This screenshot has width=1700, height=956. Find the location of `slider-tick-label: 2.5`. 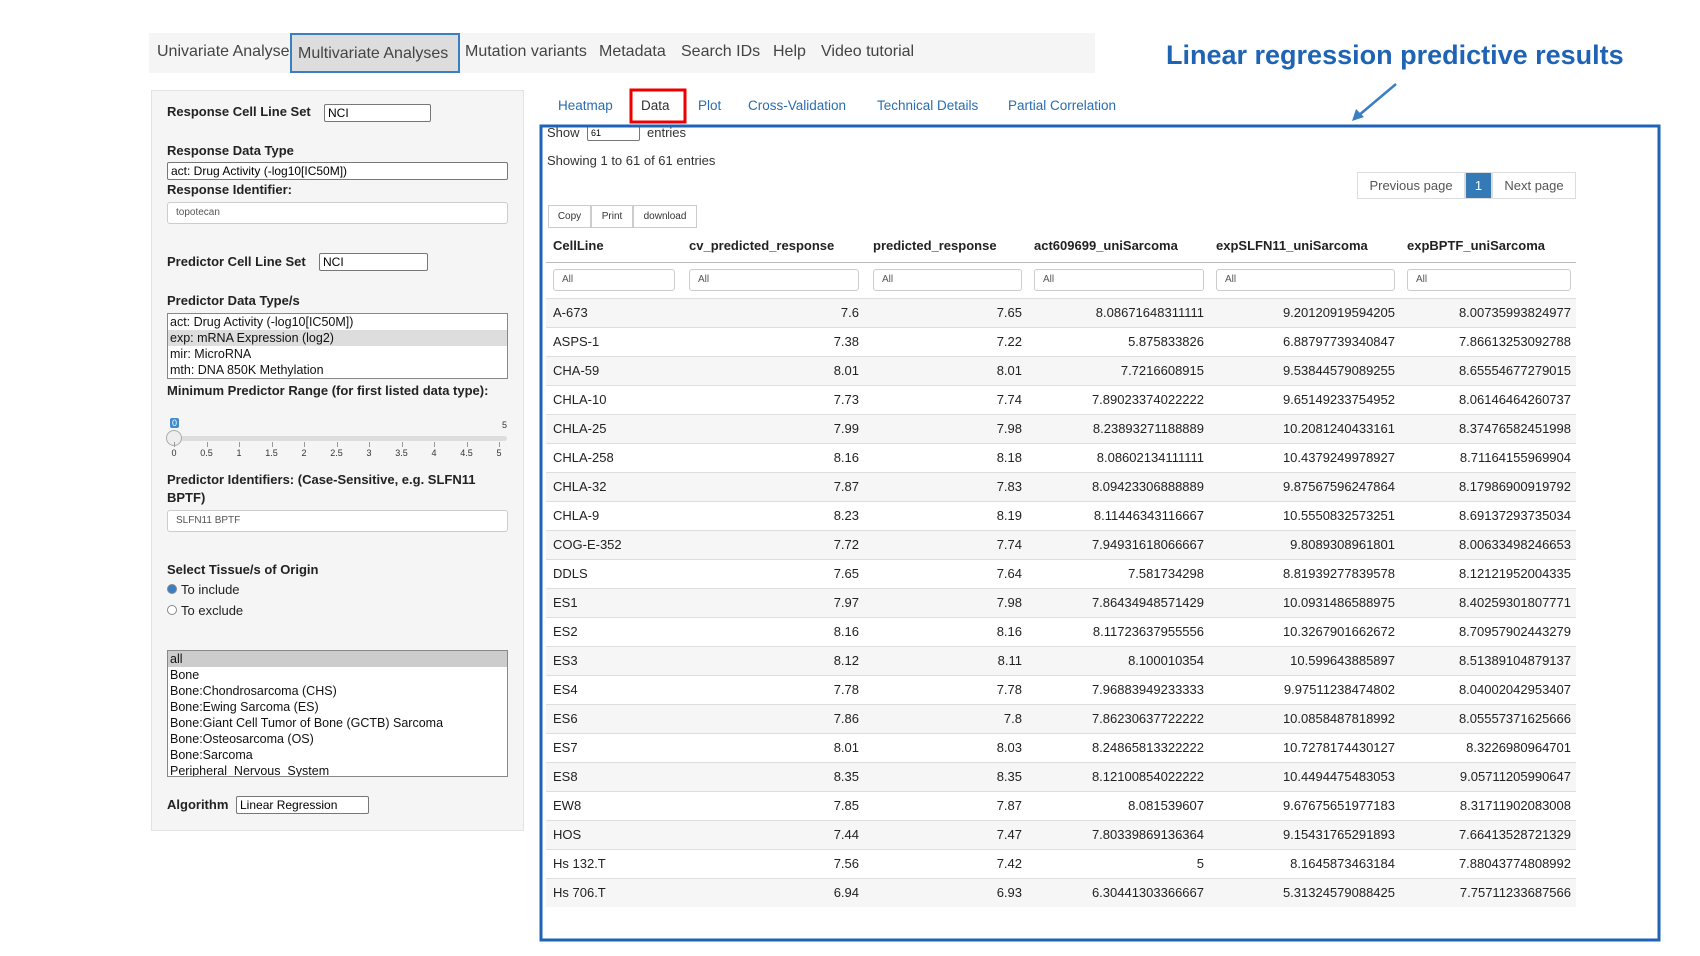

slider-tick-label: 2.5 is located at coordinates (336, 453).